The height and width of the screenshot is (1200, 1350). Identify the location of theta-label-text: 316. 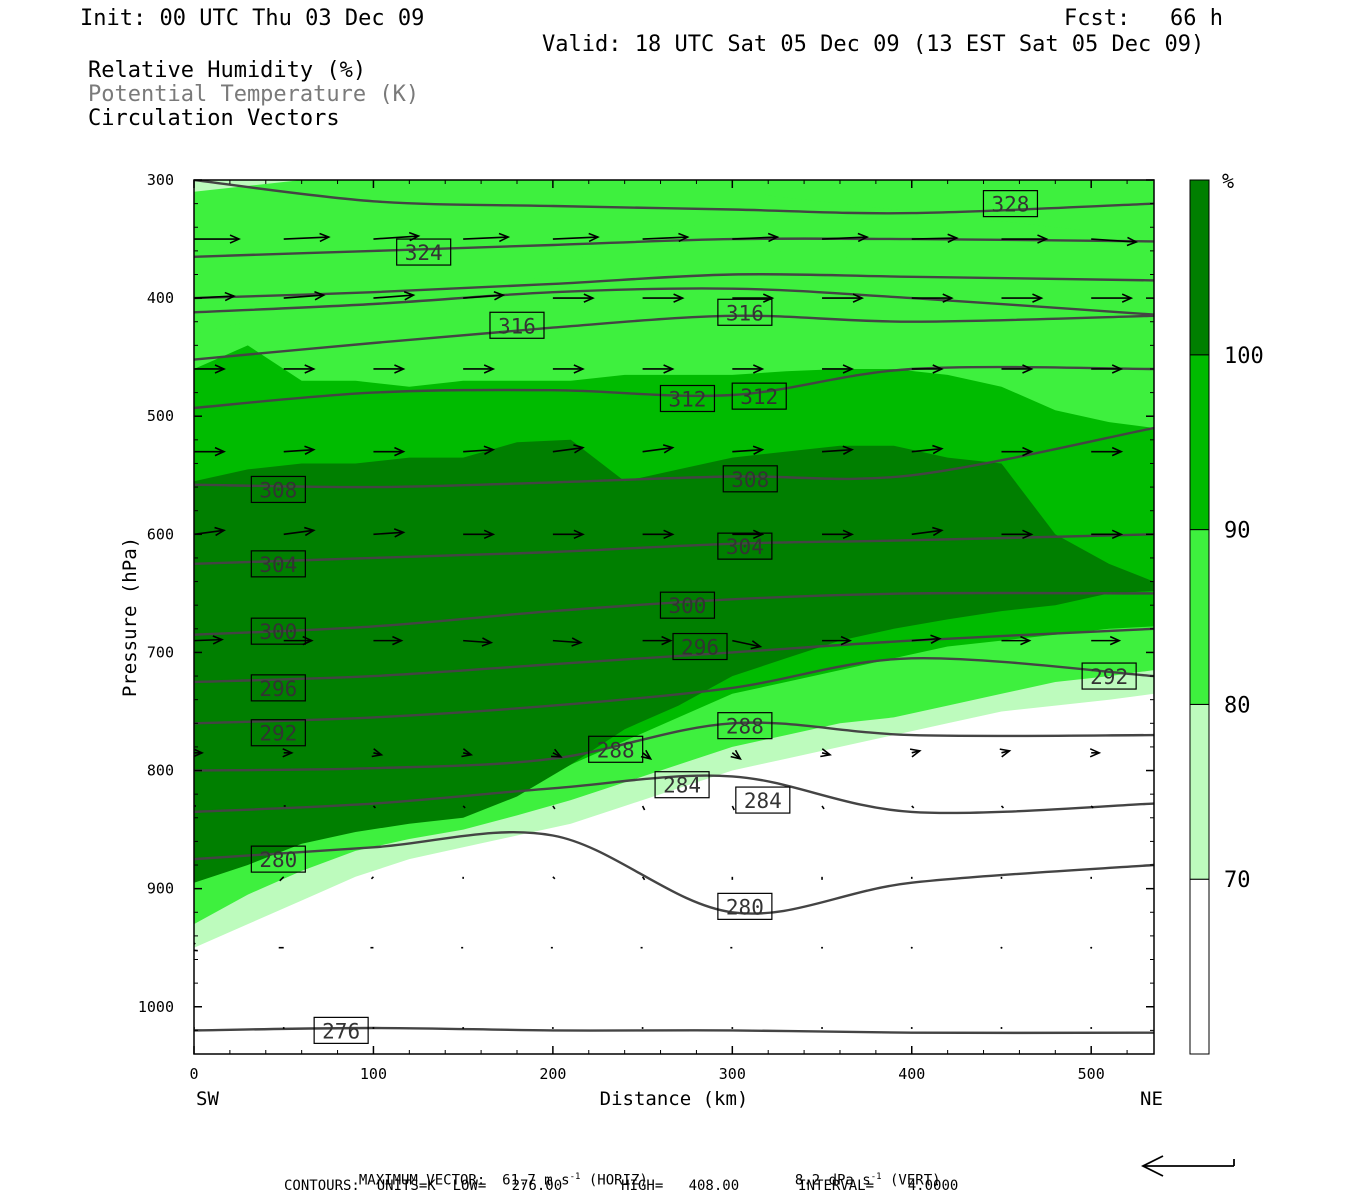
(745, 313).